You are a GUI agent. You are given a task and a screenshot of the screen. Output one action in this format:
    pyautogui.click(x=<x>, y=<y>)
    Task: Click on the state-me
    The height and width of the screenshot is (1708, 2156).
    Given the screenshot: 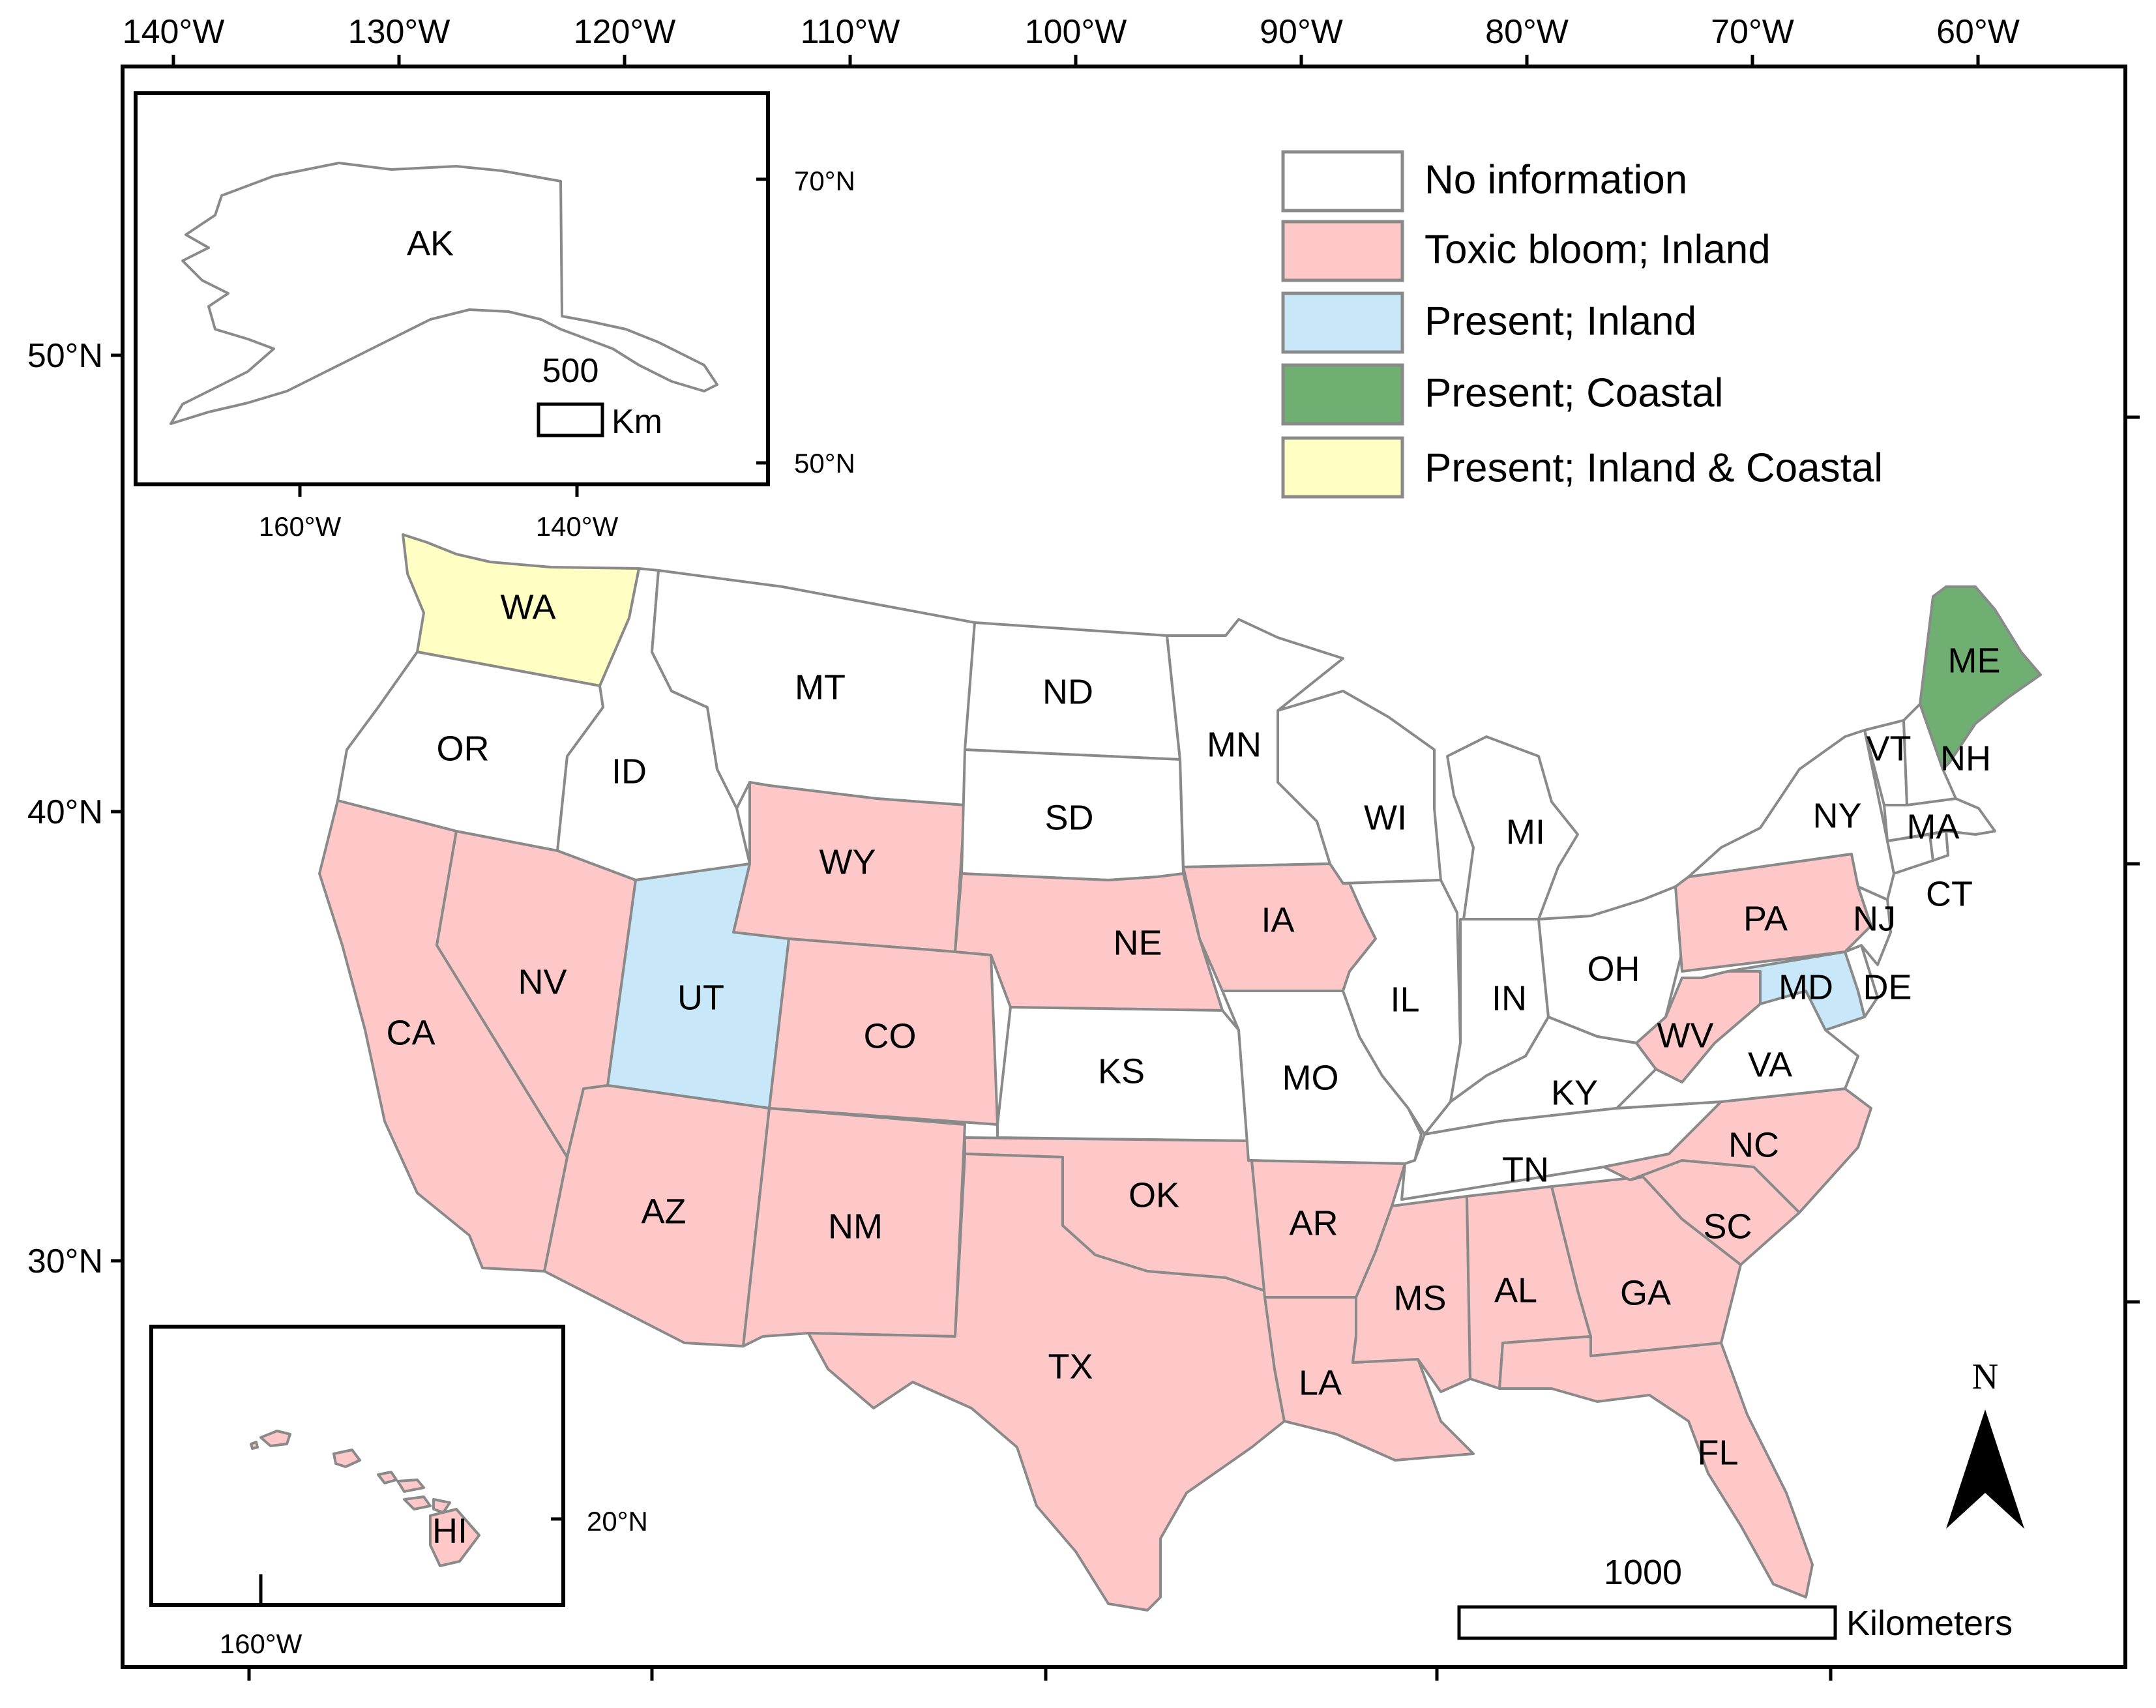 What is the action you would take?
    pyautogui.click(x=1980, y=678)
    